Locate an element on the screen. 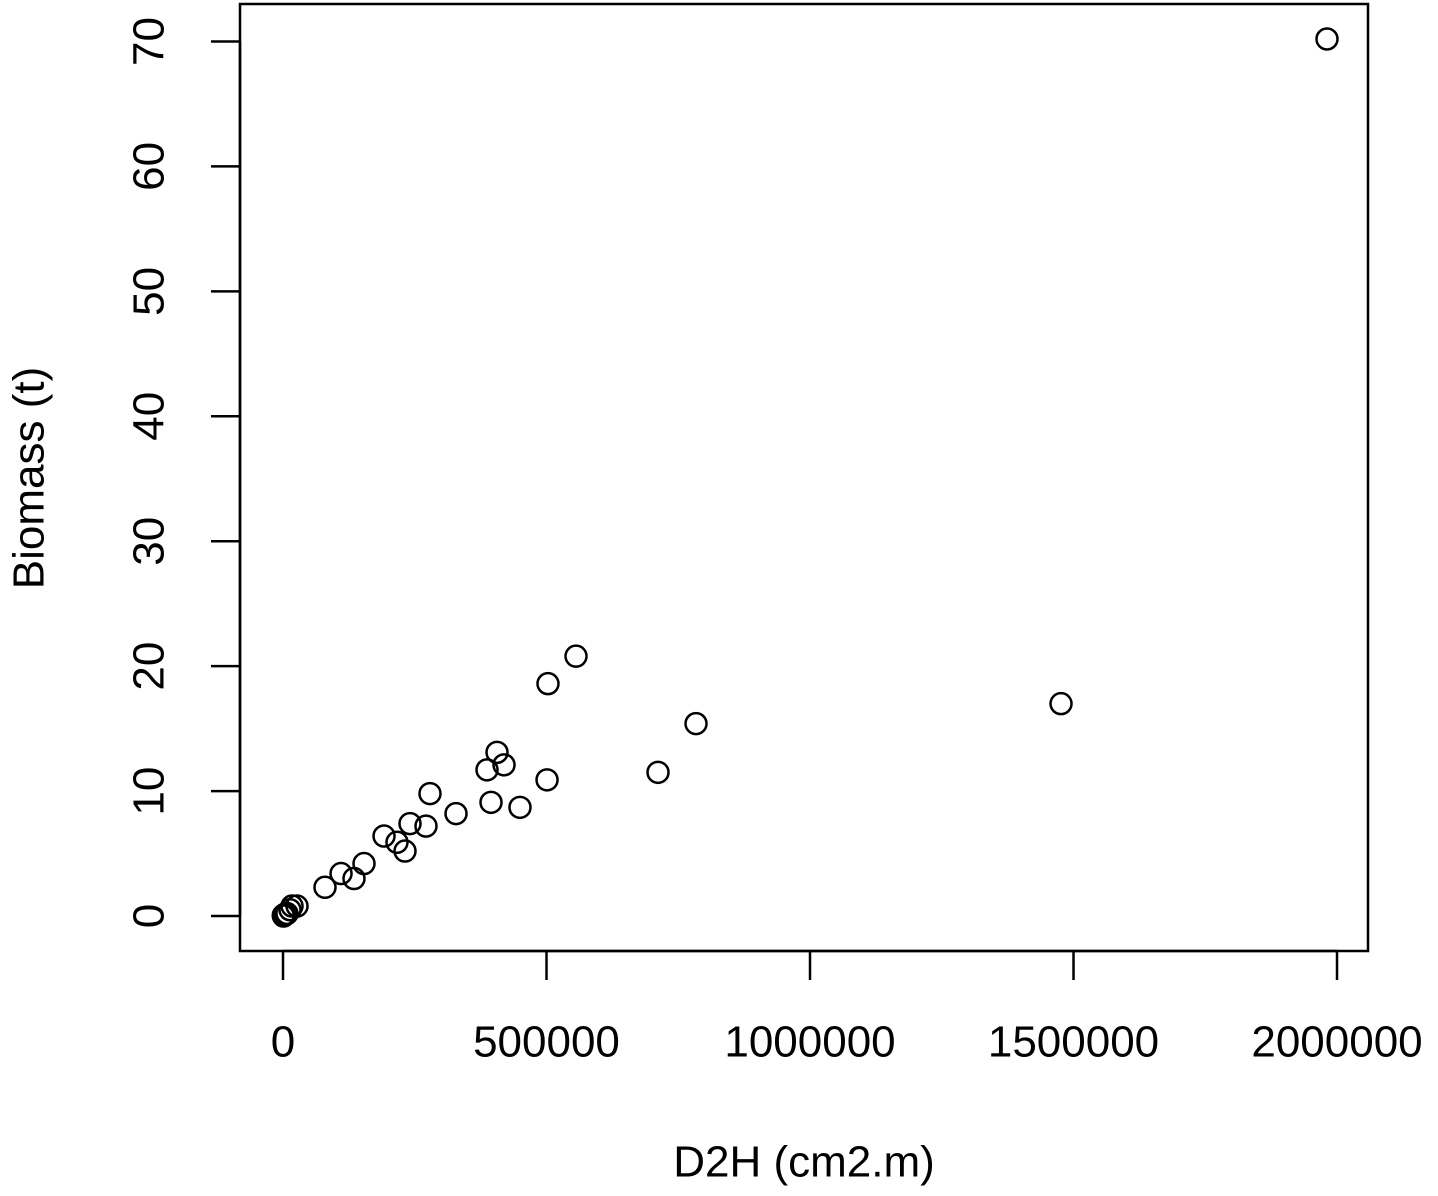 The width and height of the screenshot is (1438, 1196). x-axis-title: D2H (cm2.m) is located at coordinates (804, 1162).